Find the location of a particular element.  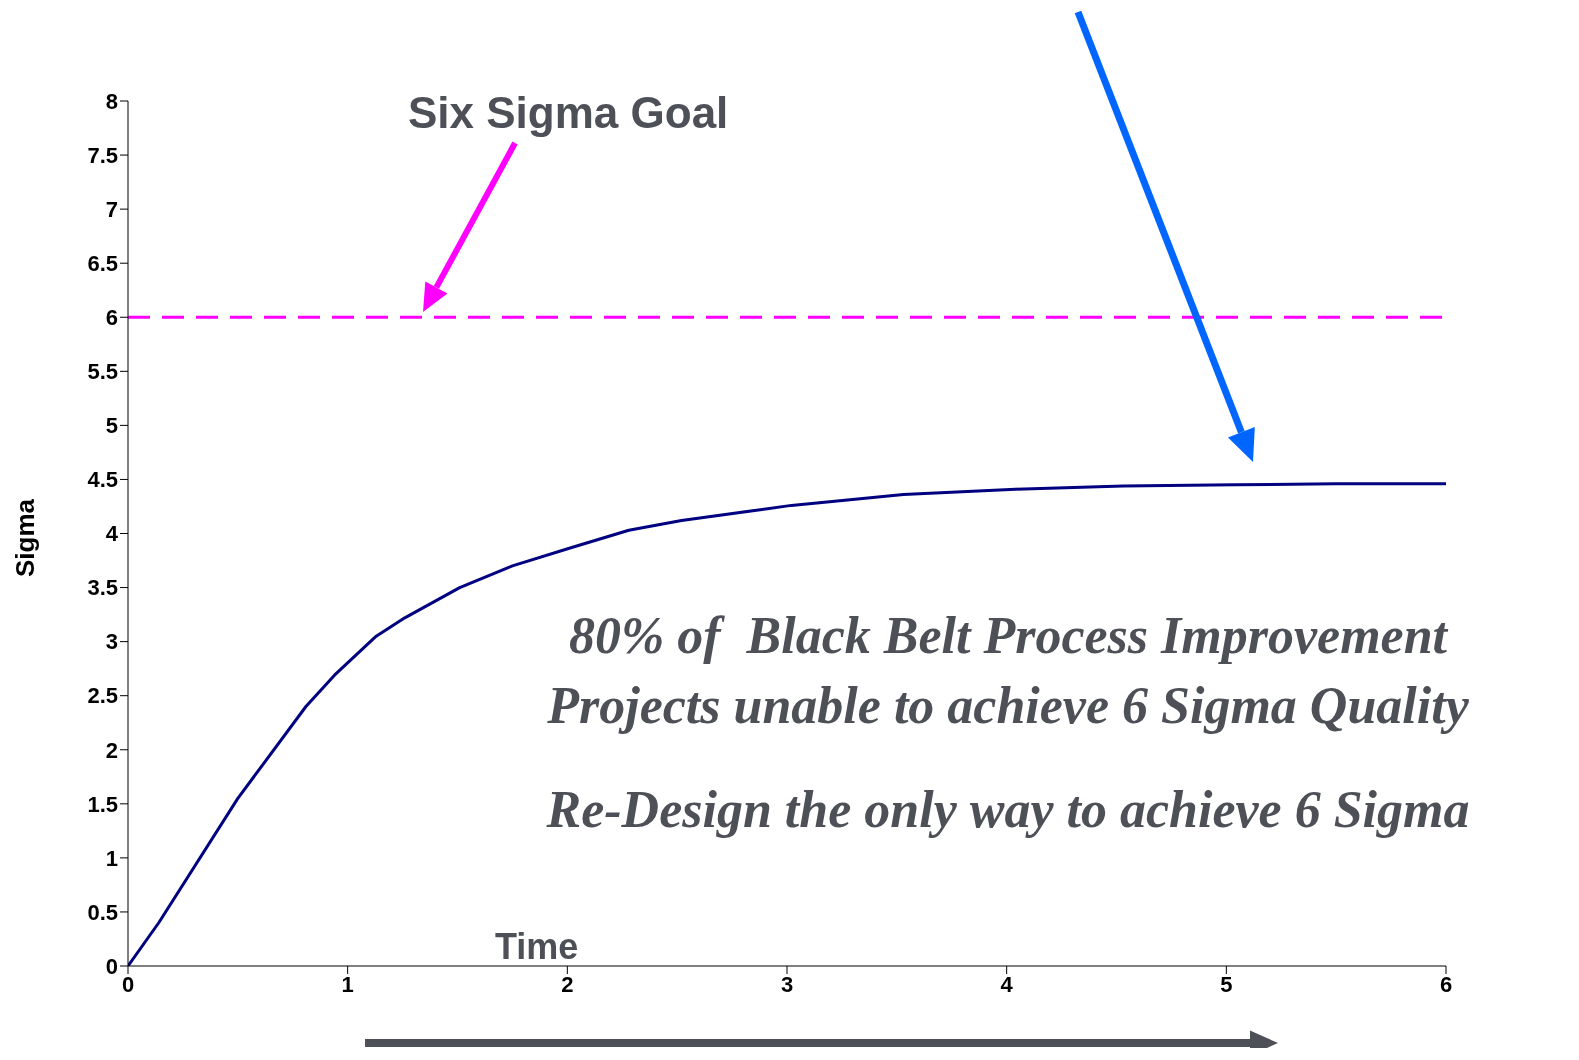

y-tick-label: 5 is located at coordinates (111, 426).